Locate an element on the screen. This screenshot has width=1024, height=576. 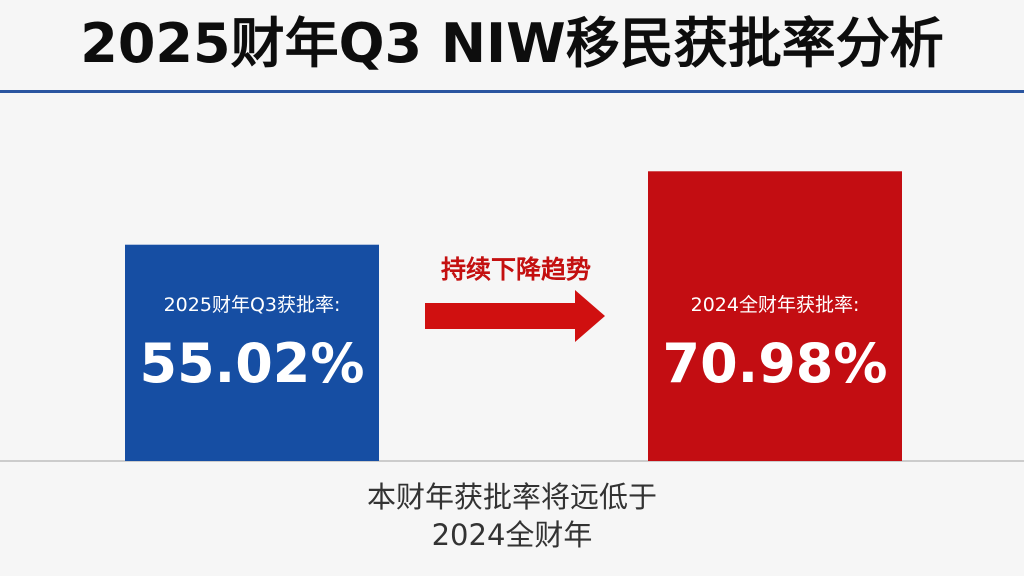
title-divider is located at coordinates (512, 91).